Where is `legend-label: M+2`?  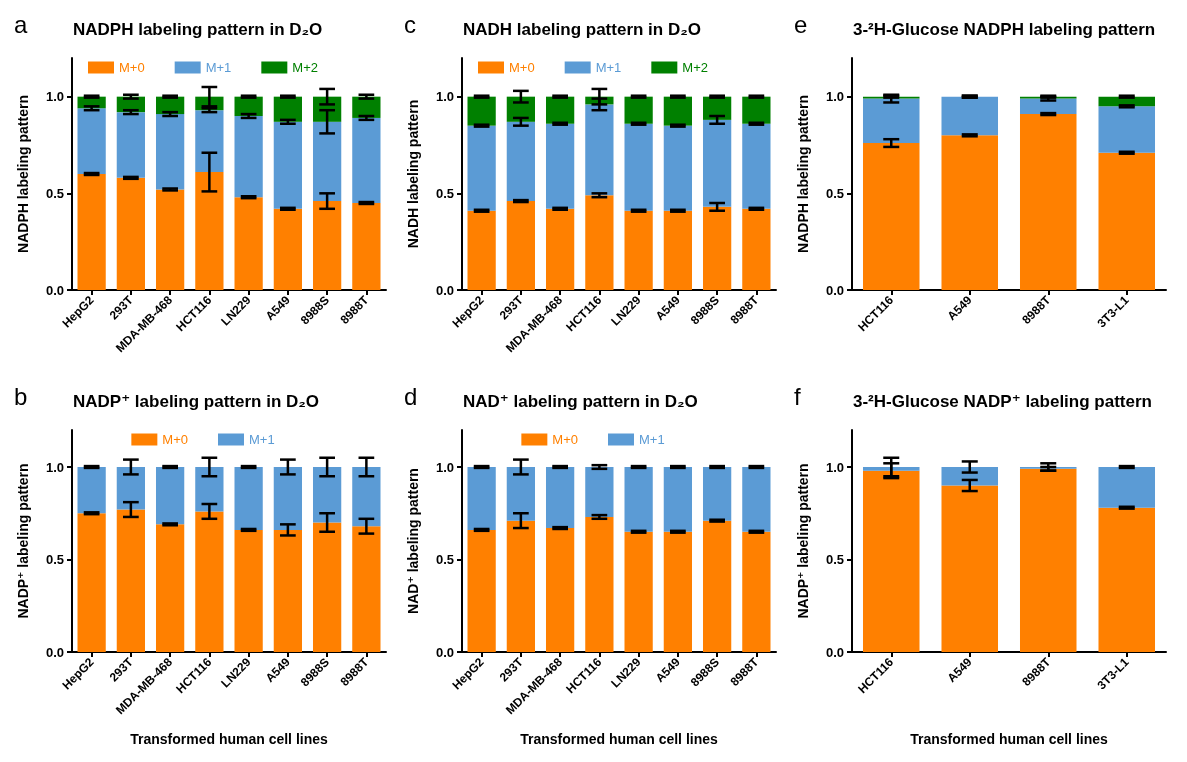
legend-label: M+2 is located at coordinates (305, 67).